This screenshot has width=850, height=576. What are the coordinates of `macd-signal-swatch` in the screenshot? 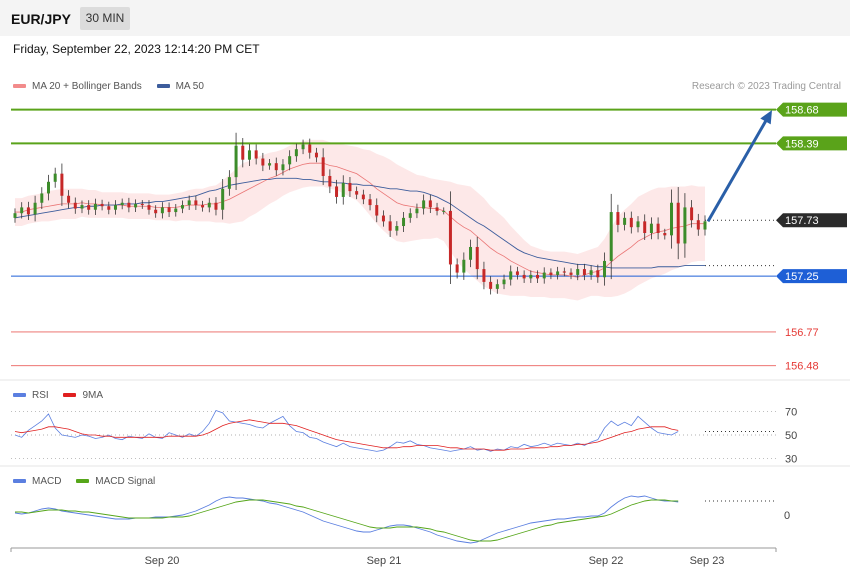 It's located at (83, 481).